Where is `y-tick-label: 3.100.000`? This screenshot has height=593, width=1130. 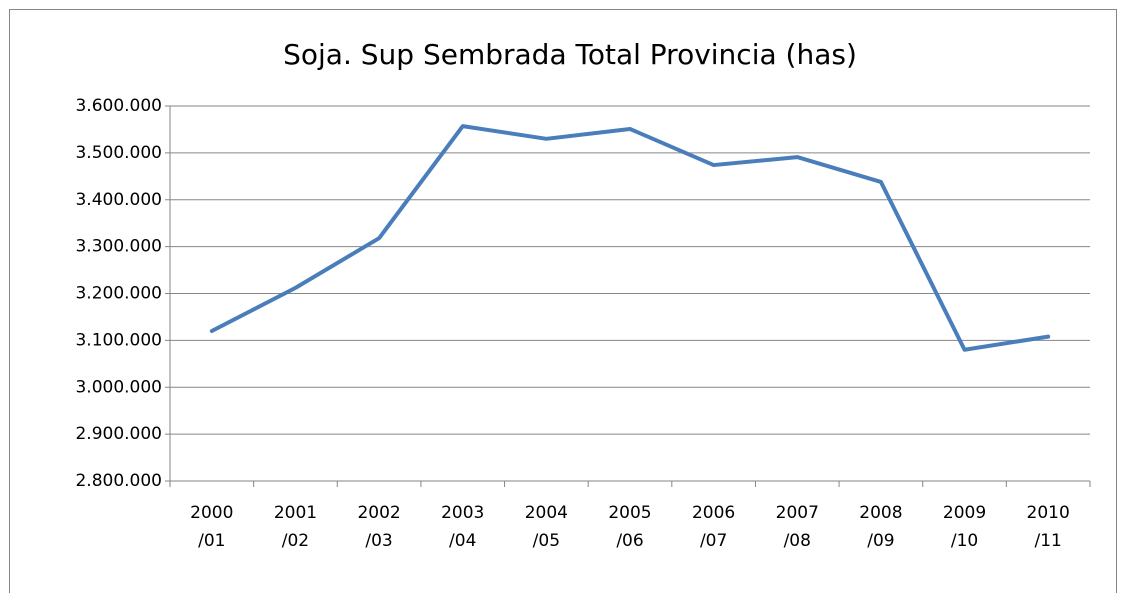 y-tick-label: 3.100.000 is located at coordinates (118, 340).